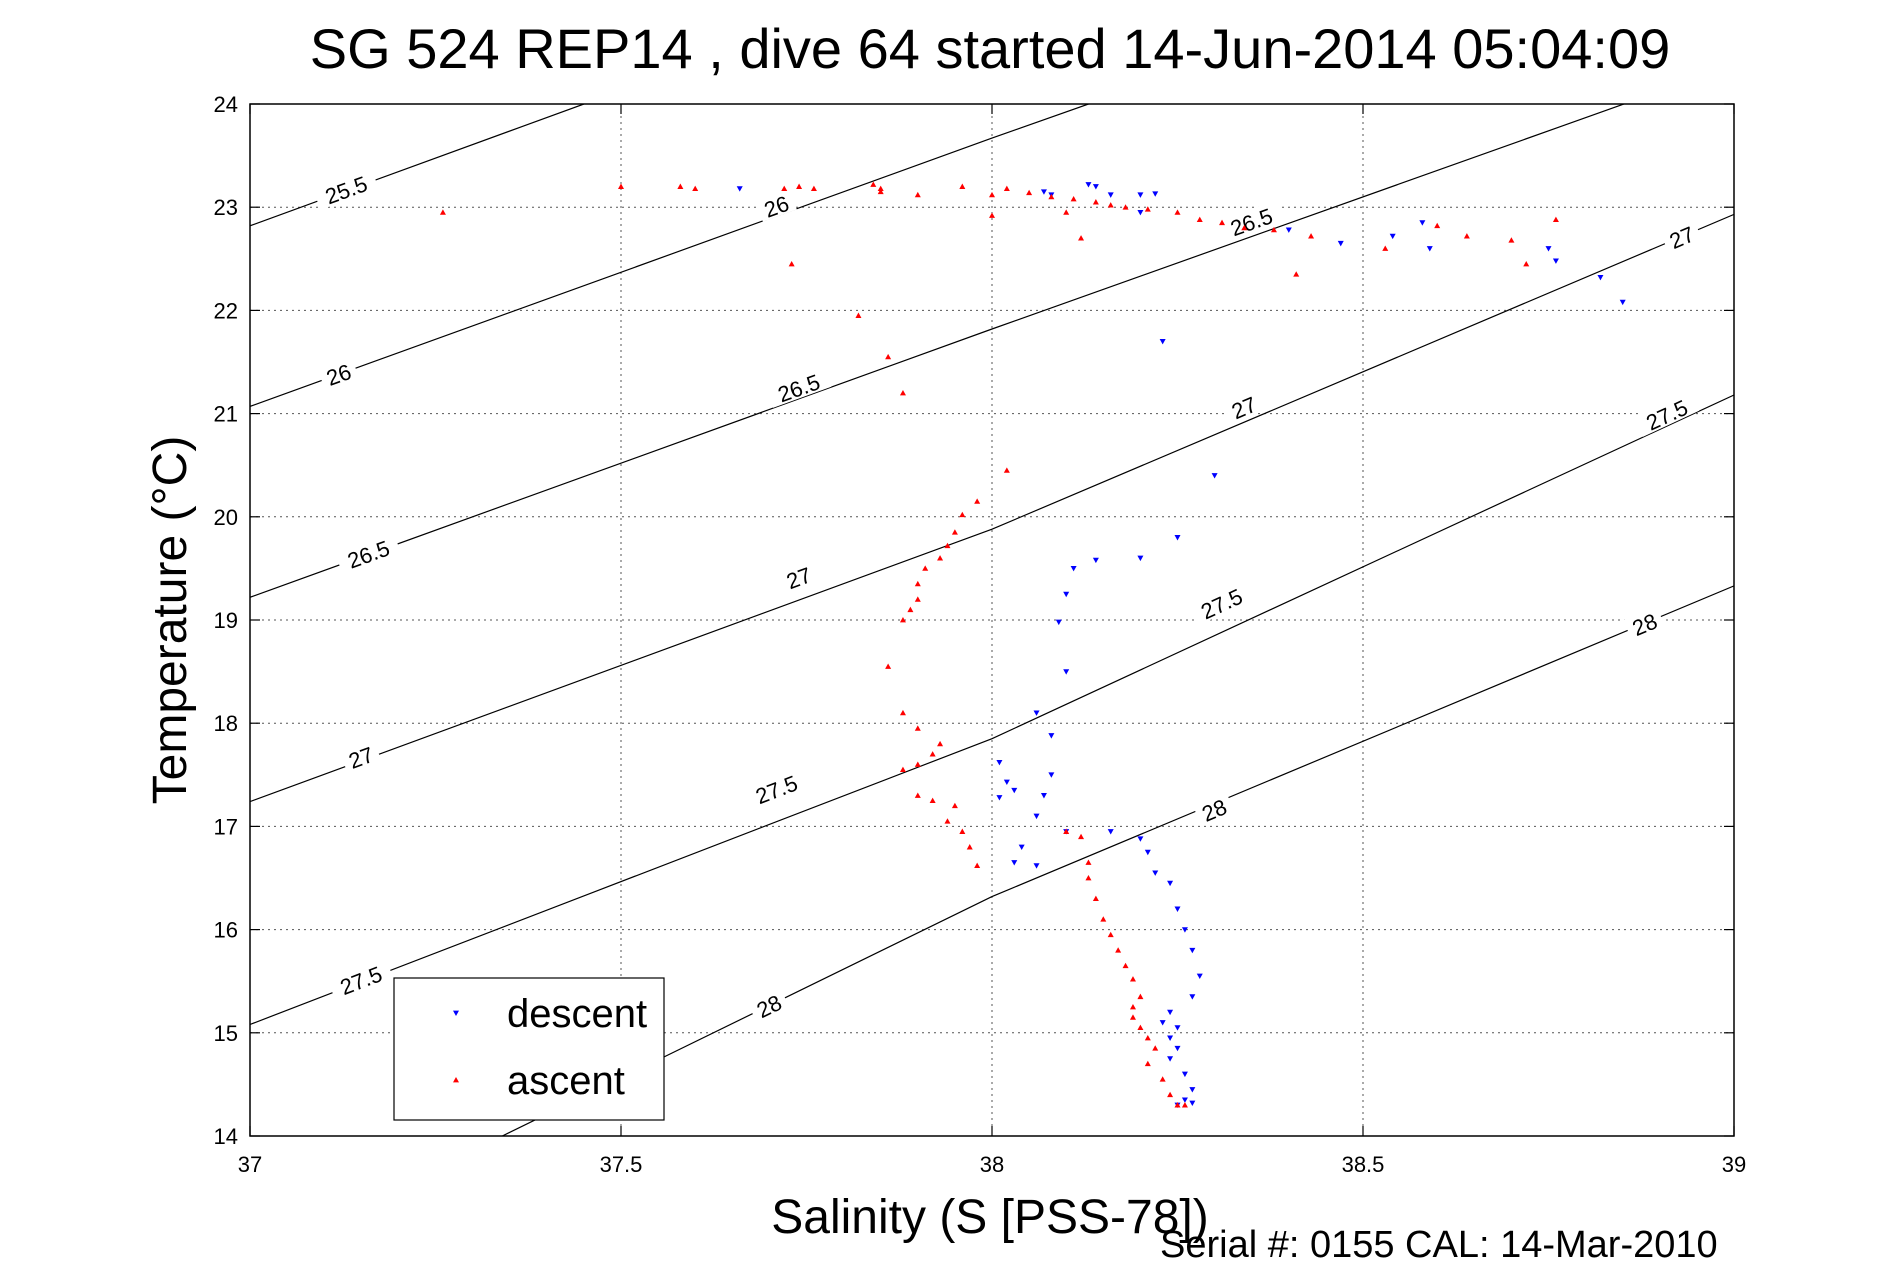 The image size is (1891, 1262). Describe the element at coordinates (577, 1014) in the screenshot. I see `legend-label-descent: descent` at that location.